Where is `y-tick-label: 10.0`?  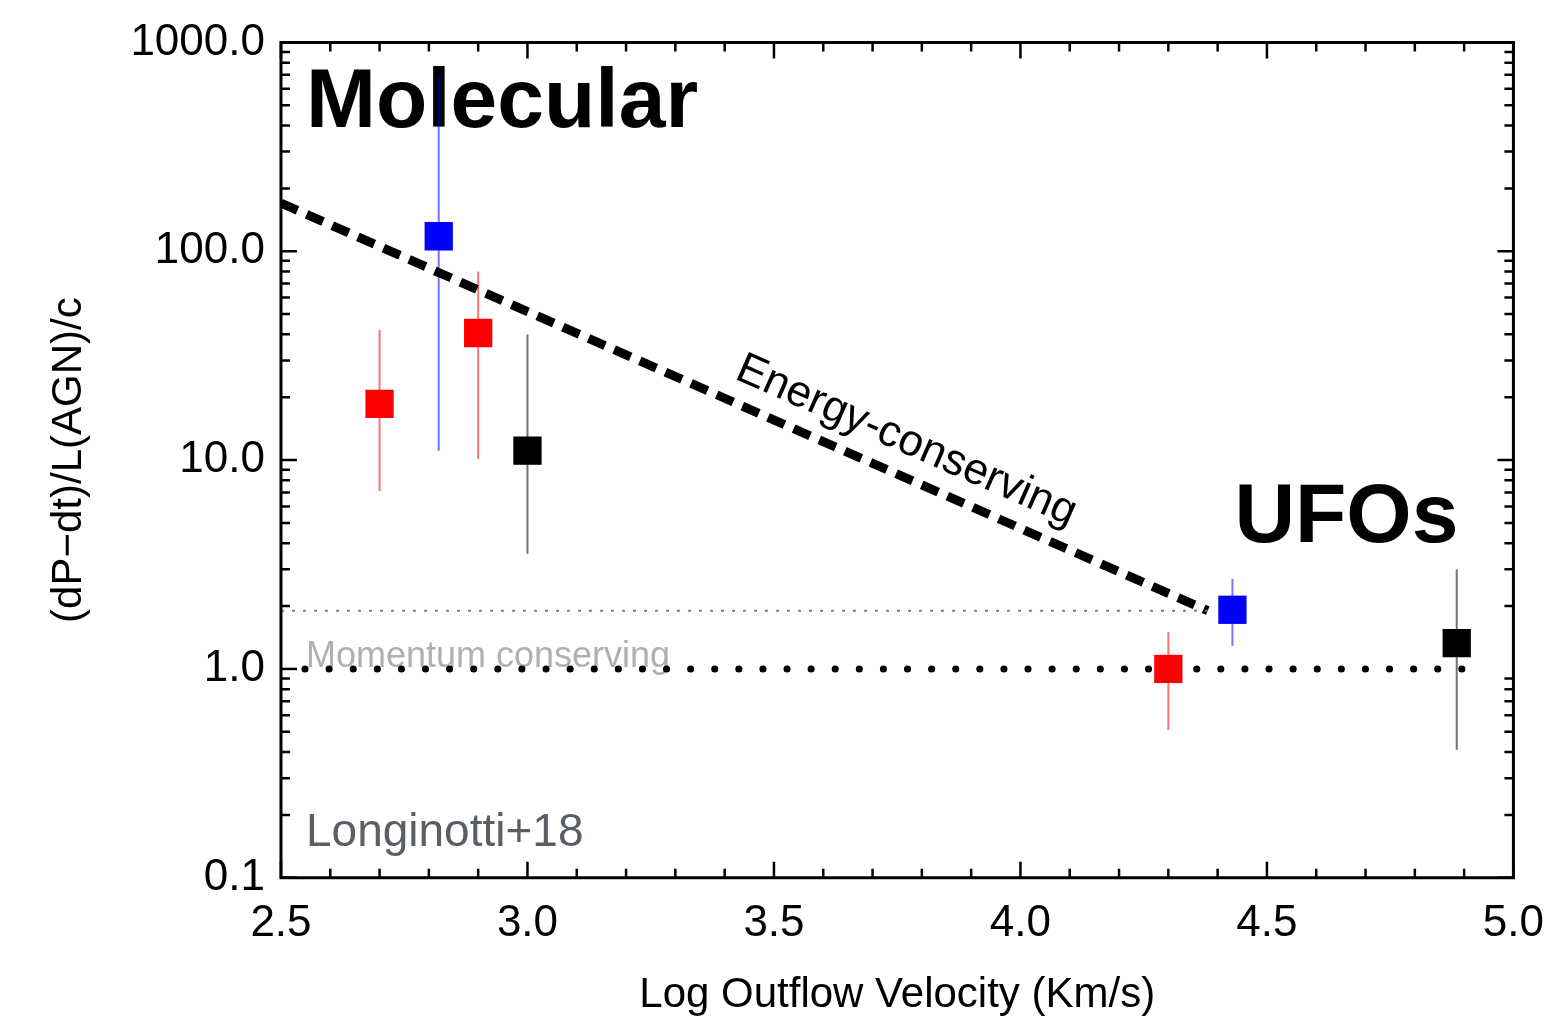
y-tick-label: 10.0 is located at coordinates (222, 457).